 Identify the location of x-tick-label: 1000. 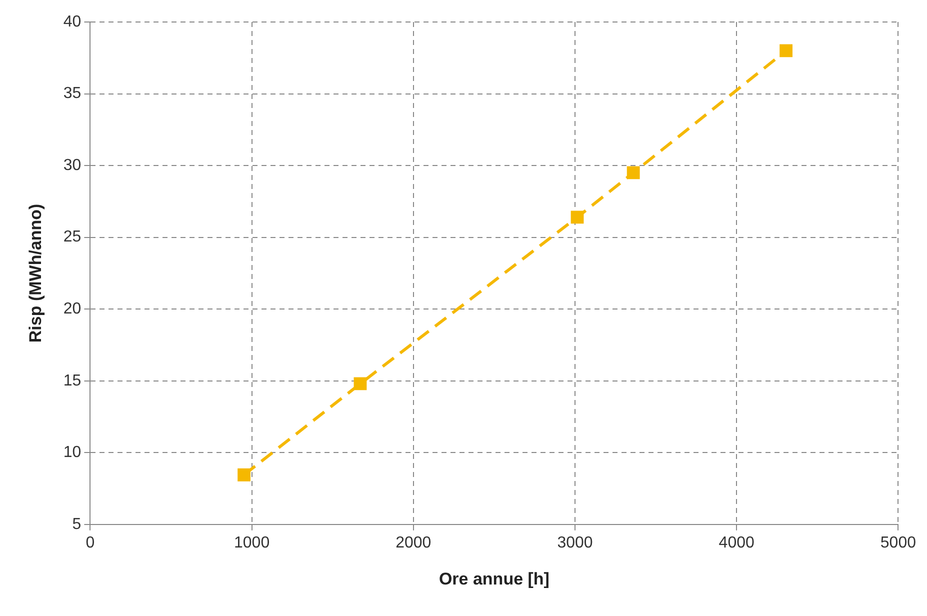
(252, 543).